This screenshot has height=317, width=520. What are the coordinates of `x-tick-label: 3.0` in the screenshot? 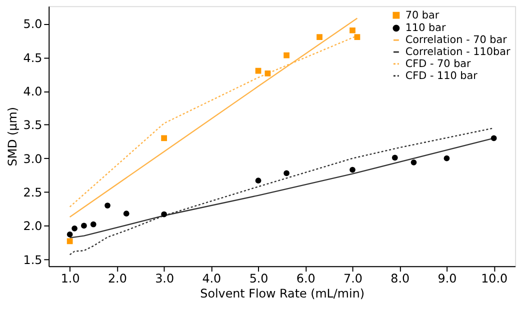 It's located at (164, 279).